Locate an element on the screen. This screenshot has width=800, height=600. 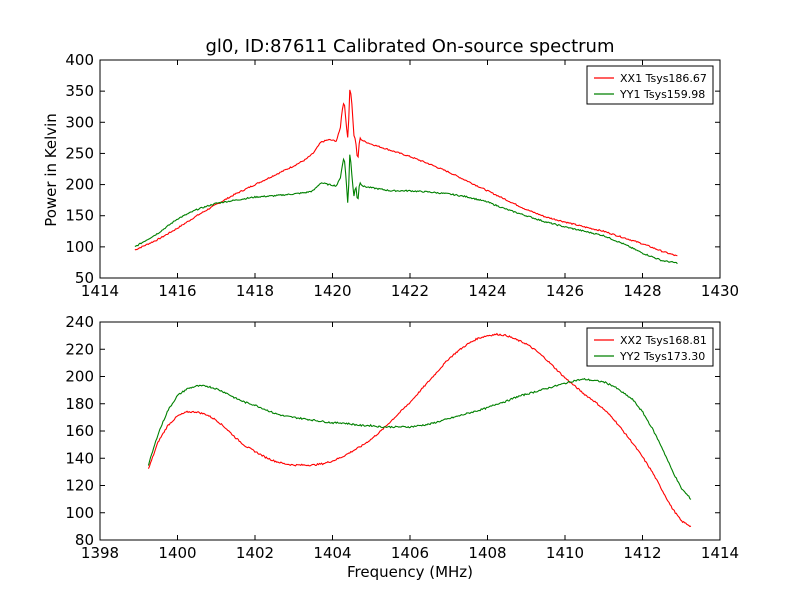
legend-entry: XX2 Tsys168.81 is located at coordinates (663, 340).